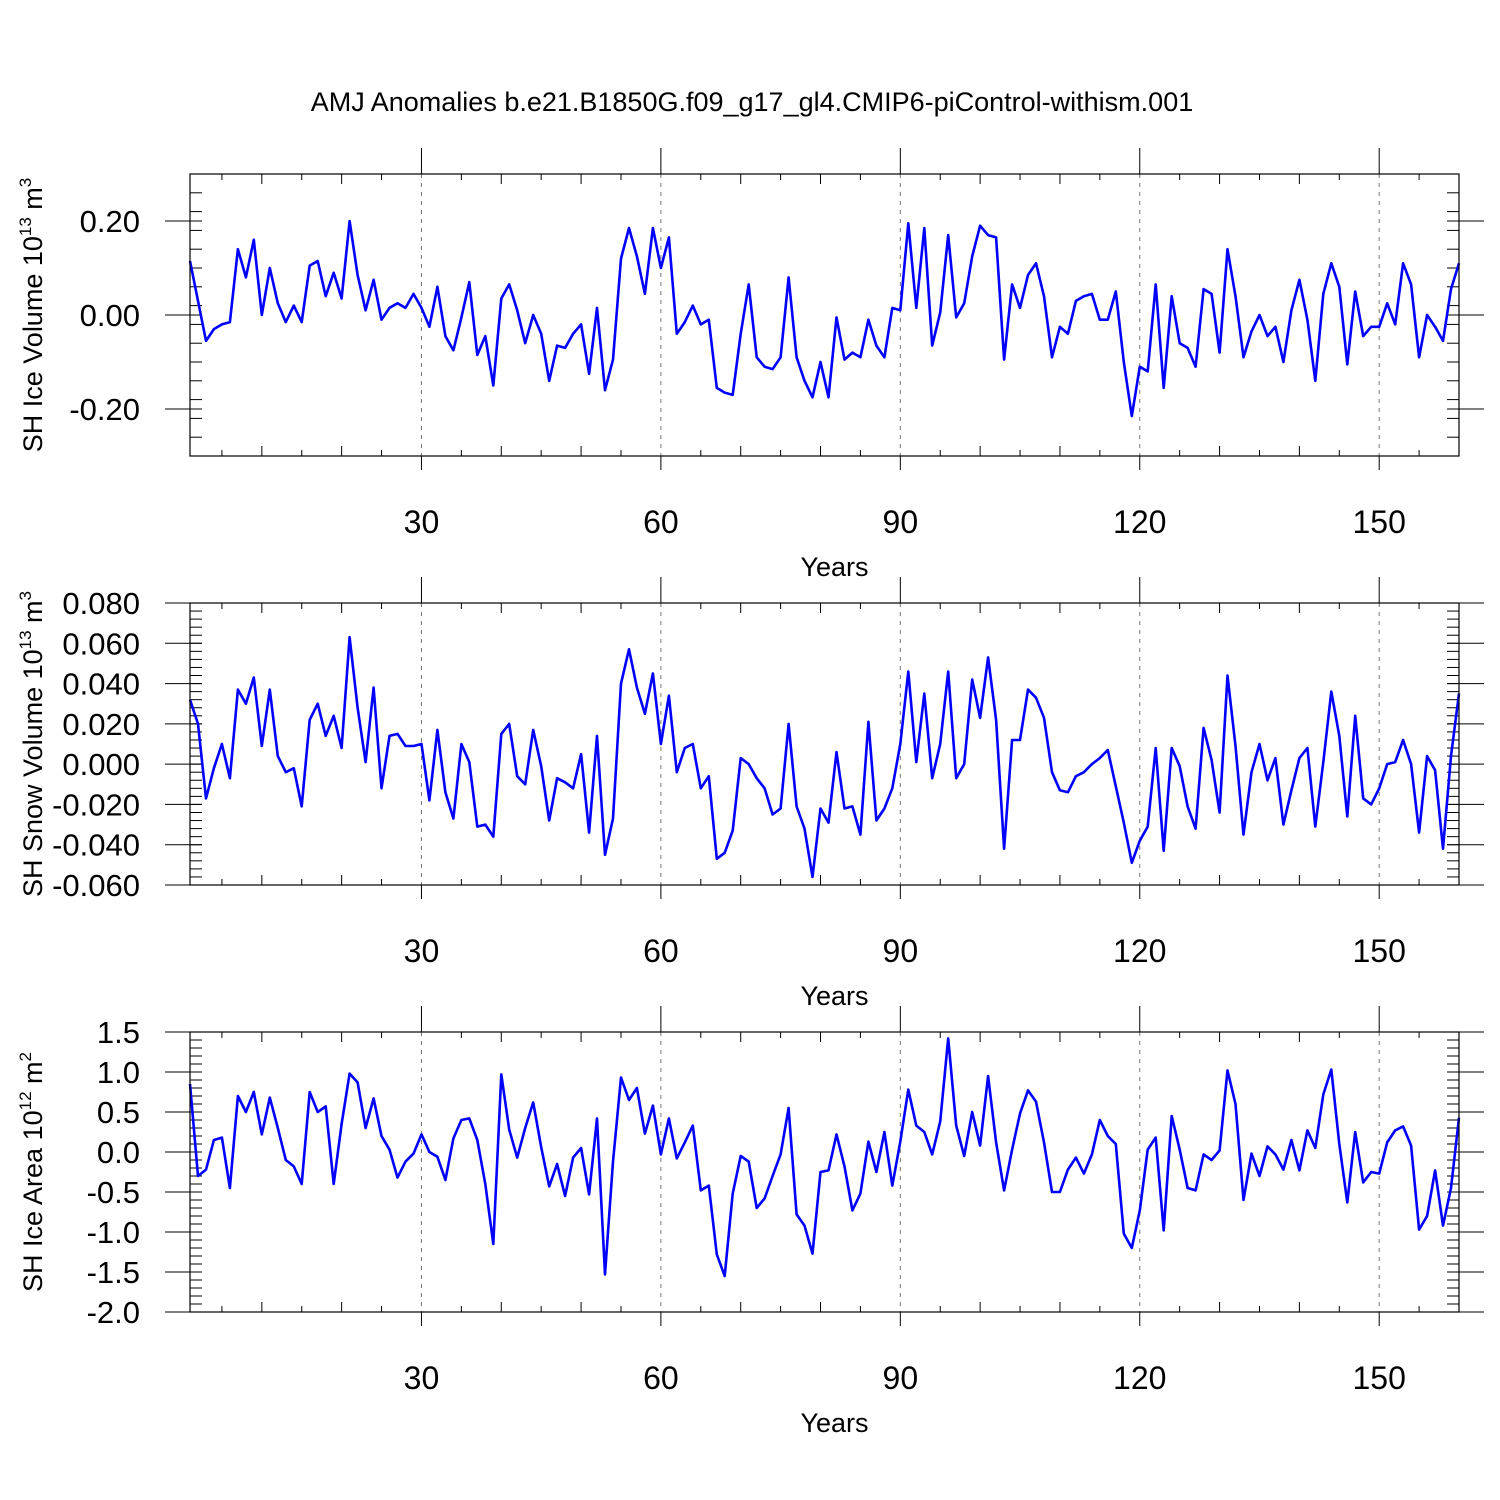 This screenshot has width=1500, height=1500. I want to click on y-tick-label: -0.020, so click(96, 804).